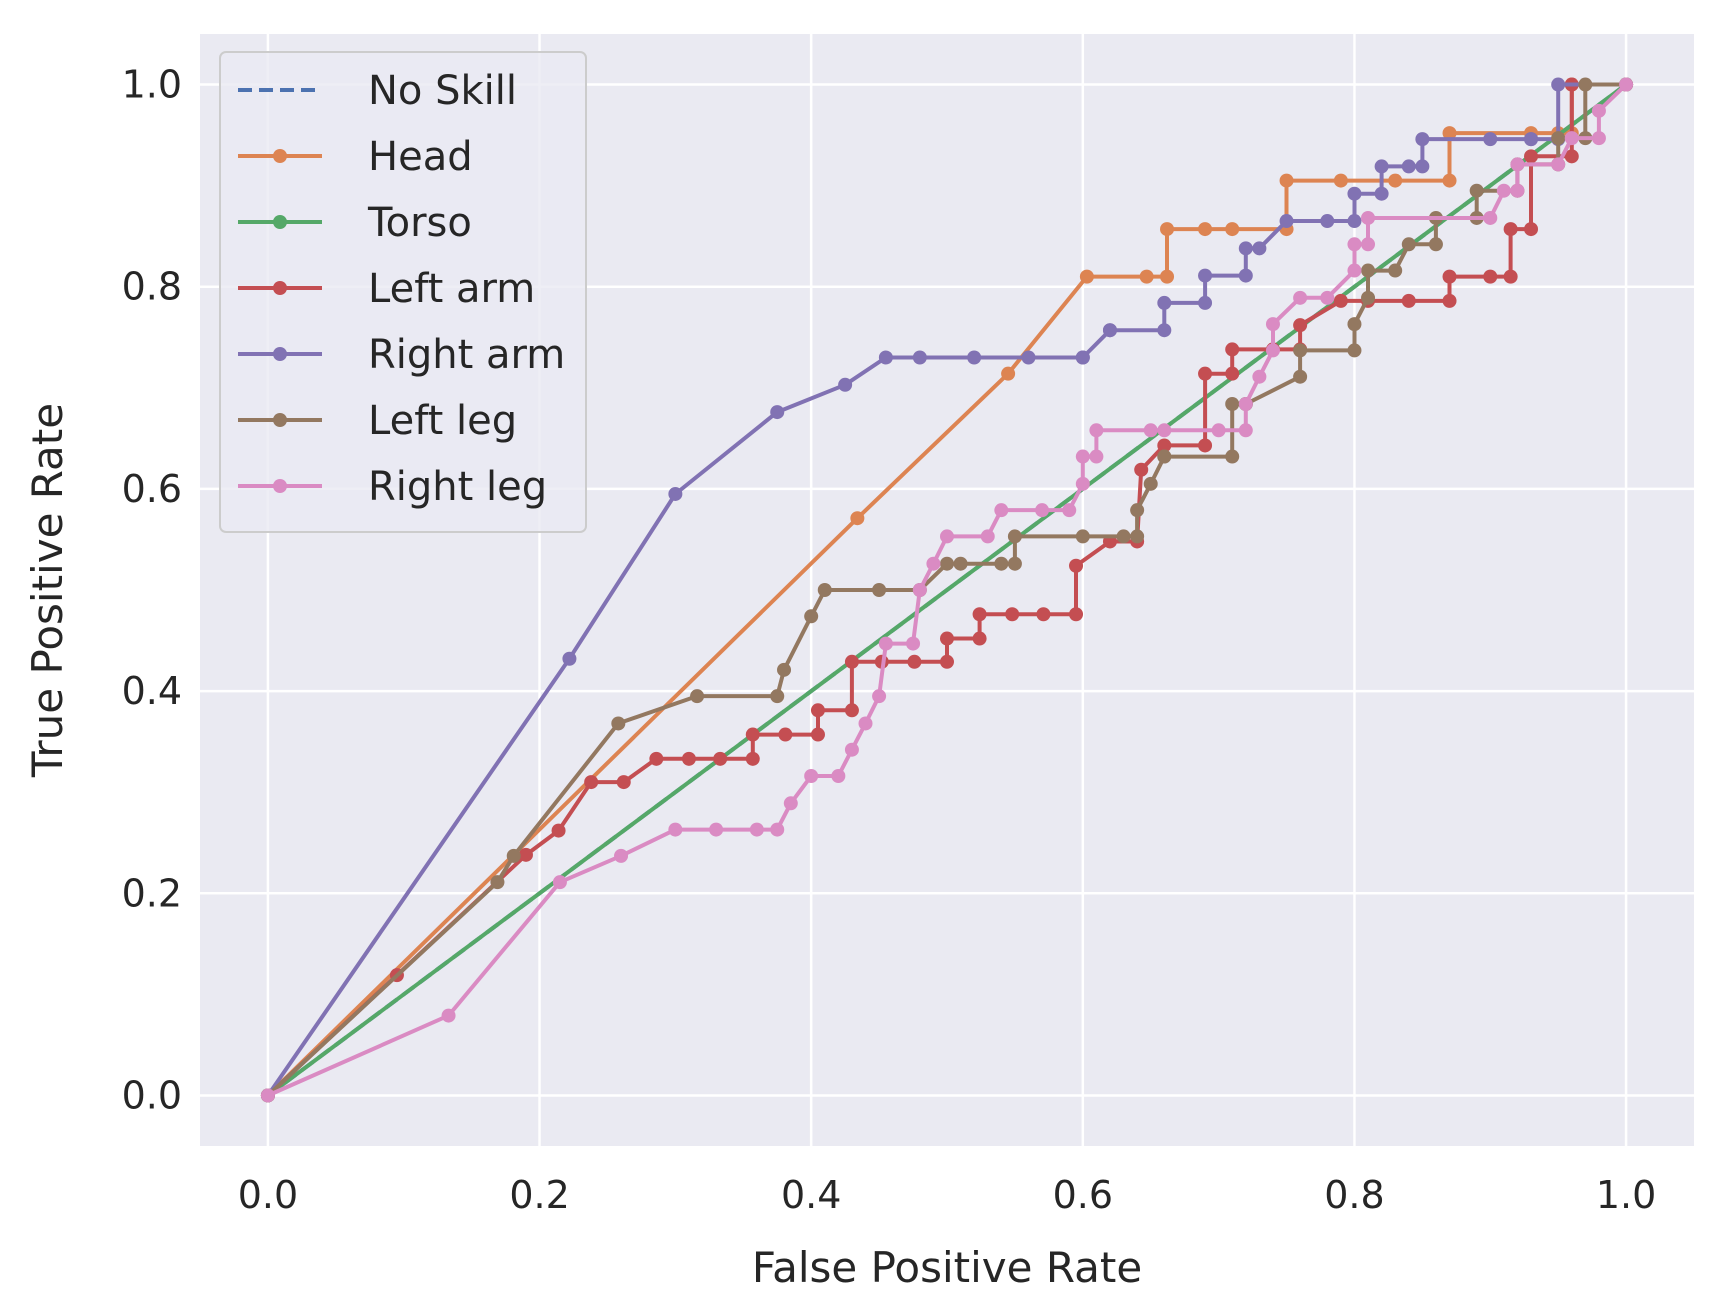 The image size is (1714, 1314). I want to click on legend-label: Right leg, so click(457, 487).